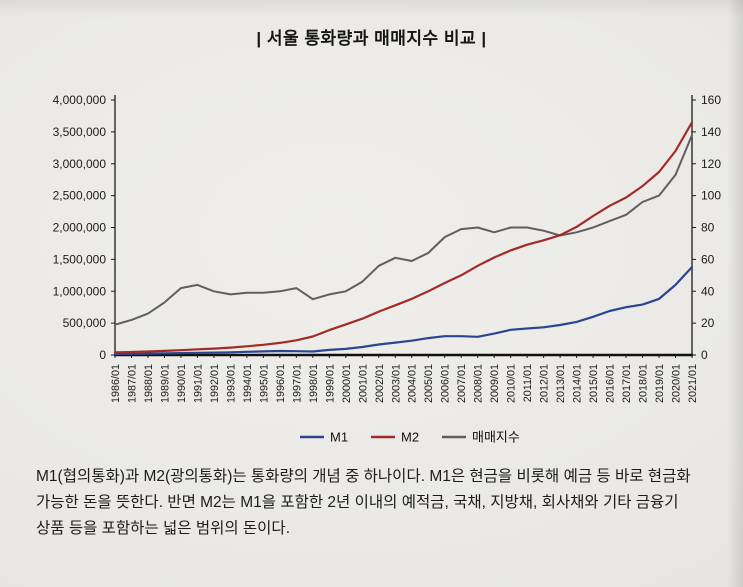  I want to click on right-axis-tick-label: 0, so click(704, 355).